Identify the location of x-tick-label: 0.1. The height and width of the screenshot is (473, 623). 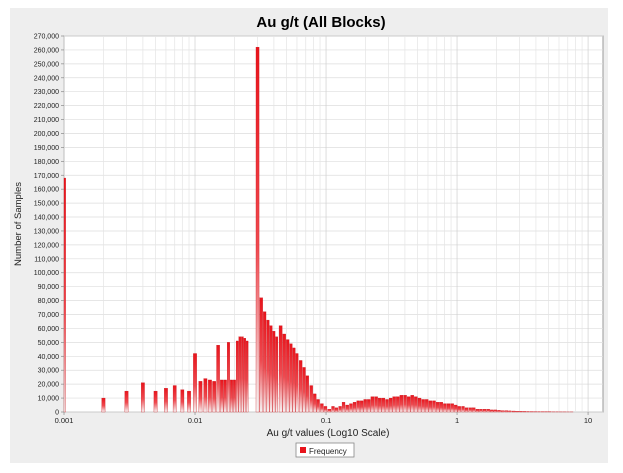
(326, 420).